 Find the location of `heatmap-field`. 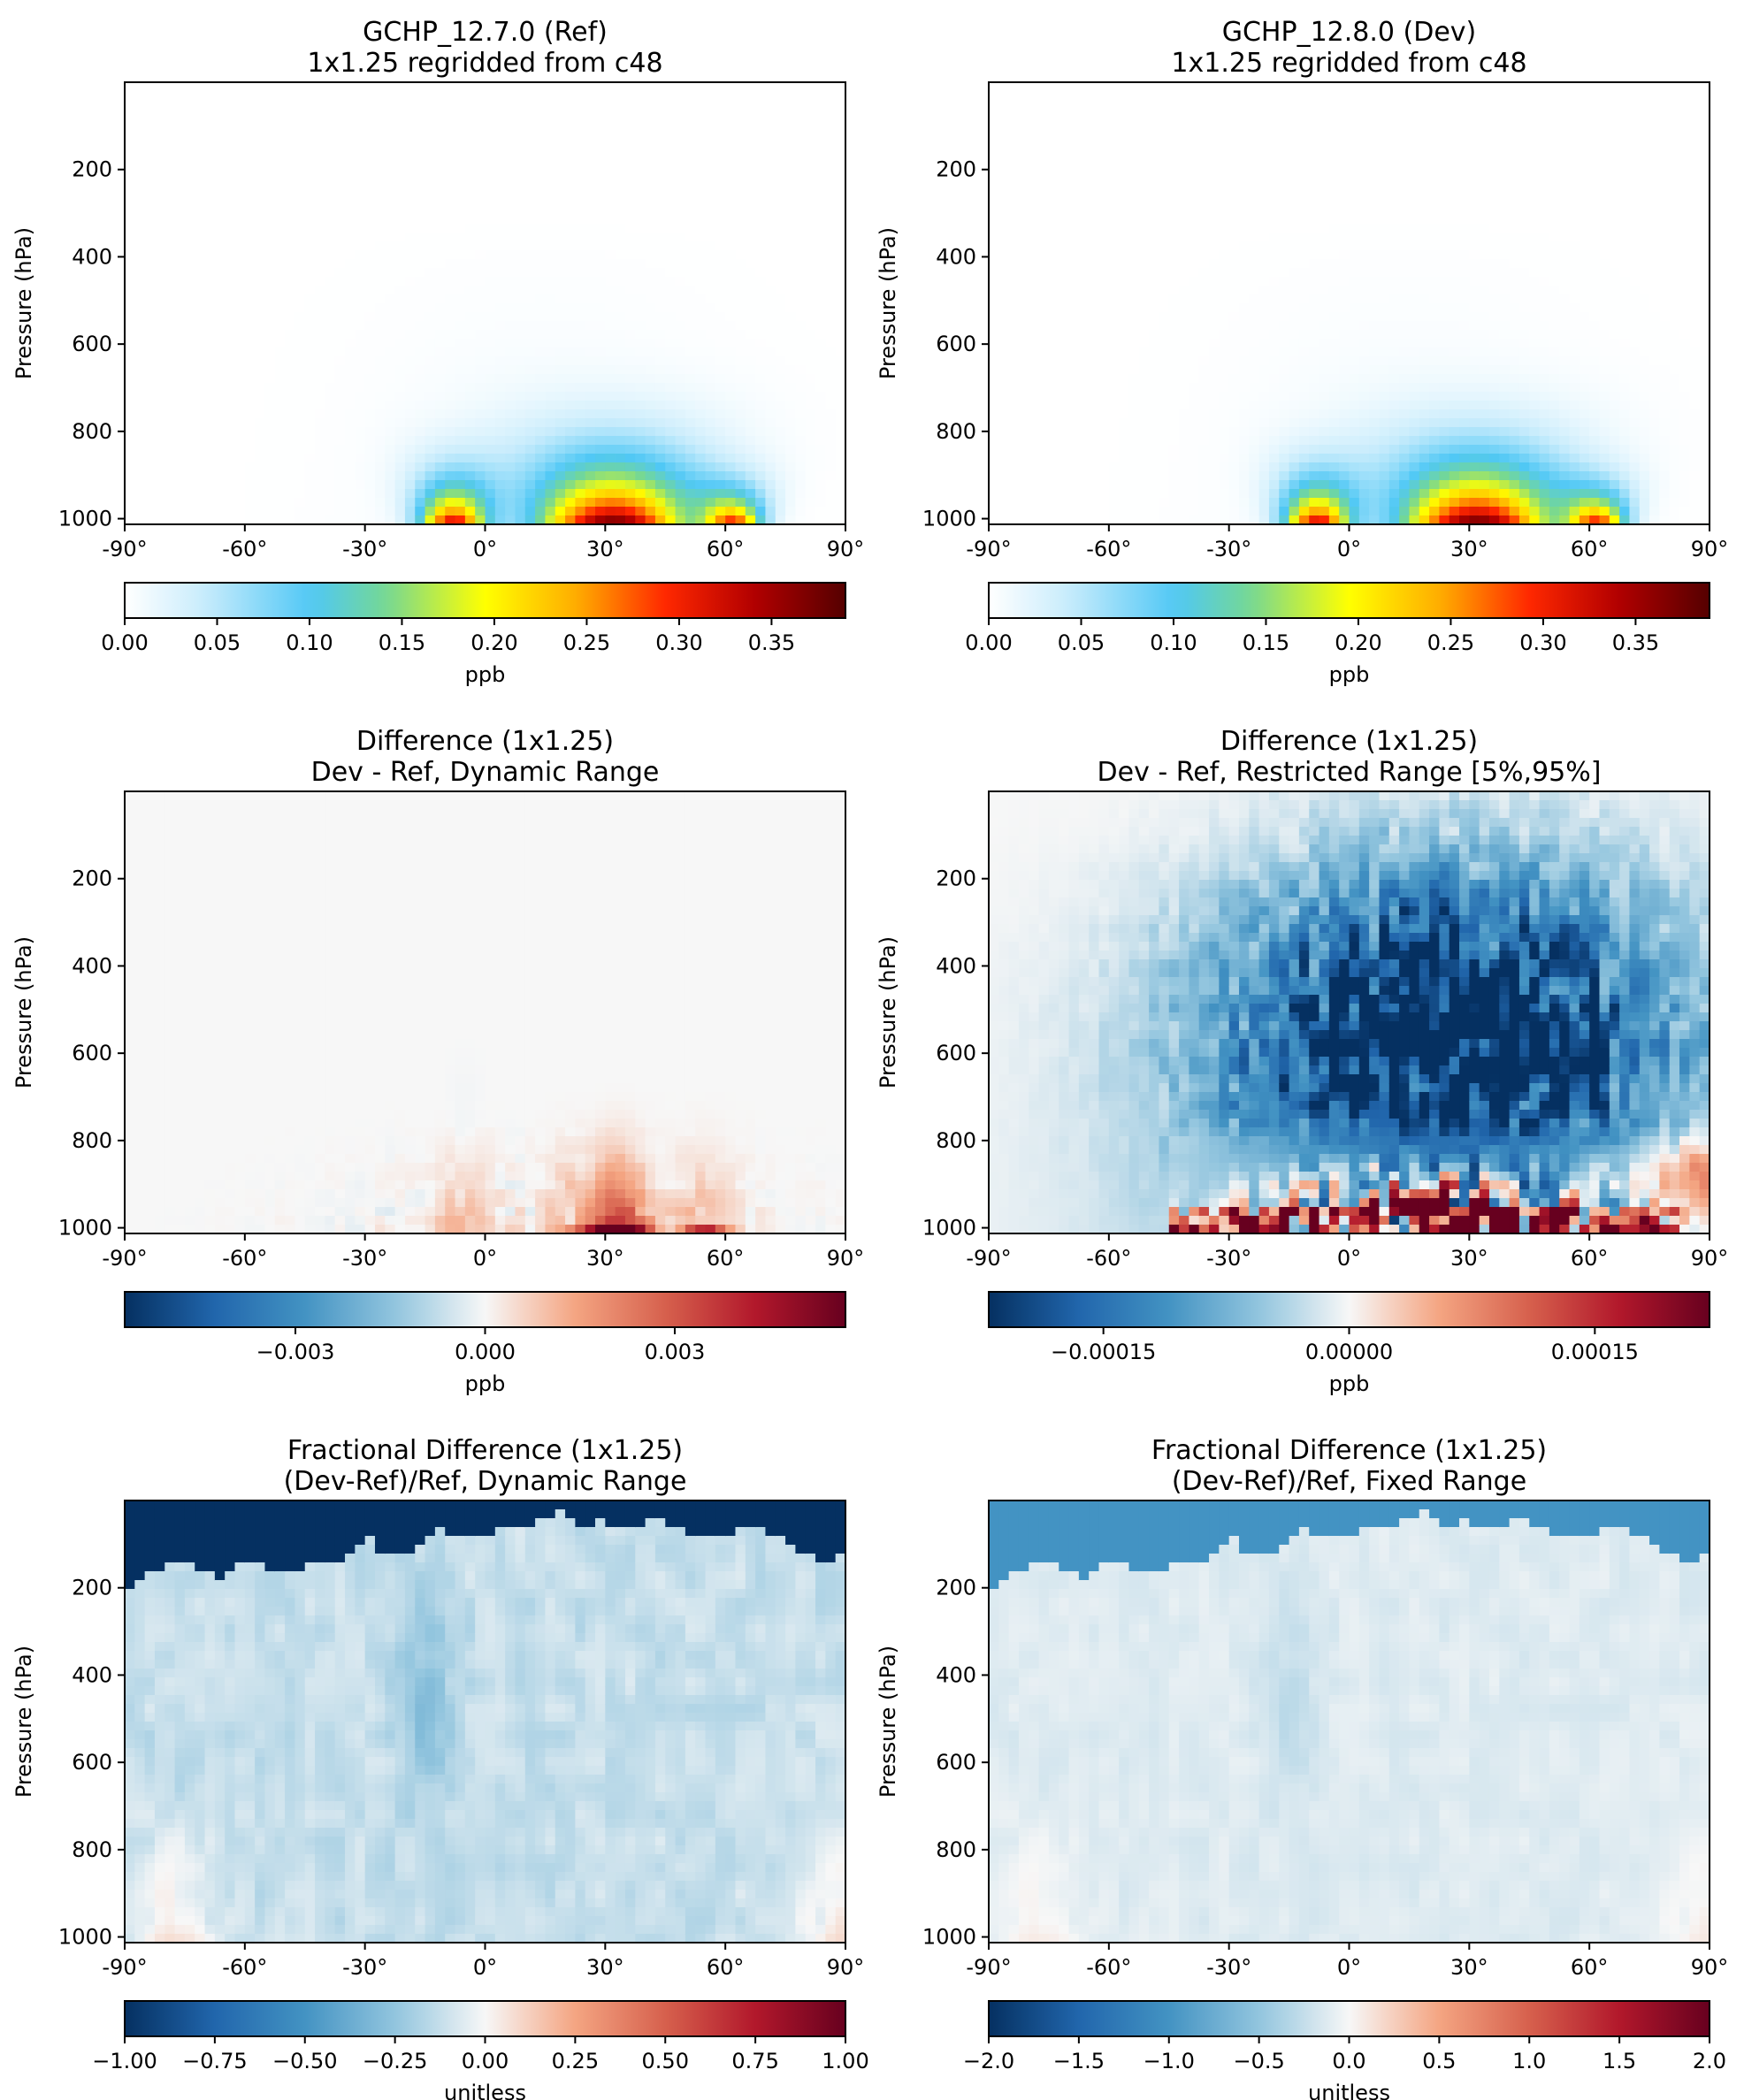

heatmap-field is located at coordinates (486, 303).